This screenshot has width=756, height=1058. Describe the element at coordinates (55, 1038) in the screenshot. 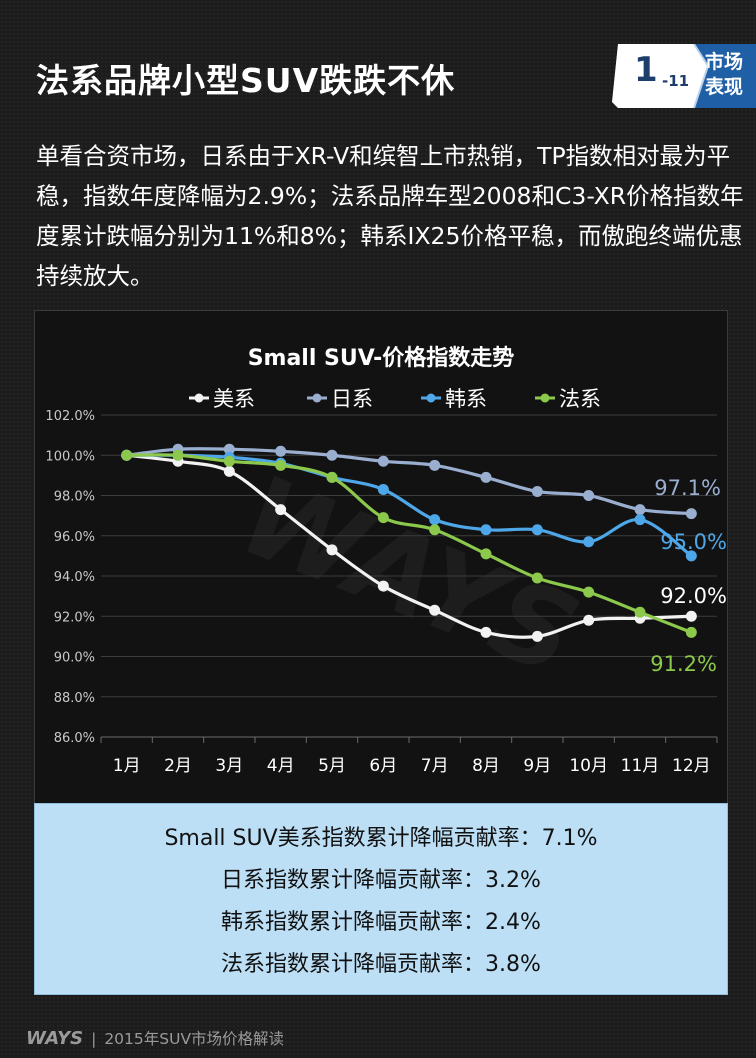

I see `footer-logo: WAYS` at that location.